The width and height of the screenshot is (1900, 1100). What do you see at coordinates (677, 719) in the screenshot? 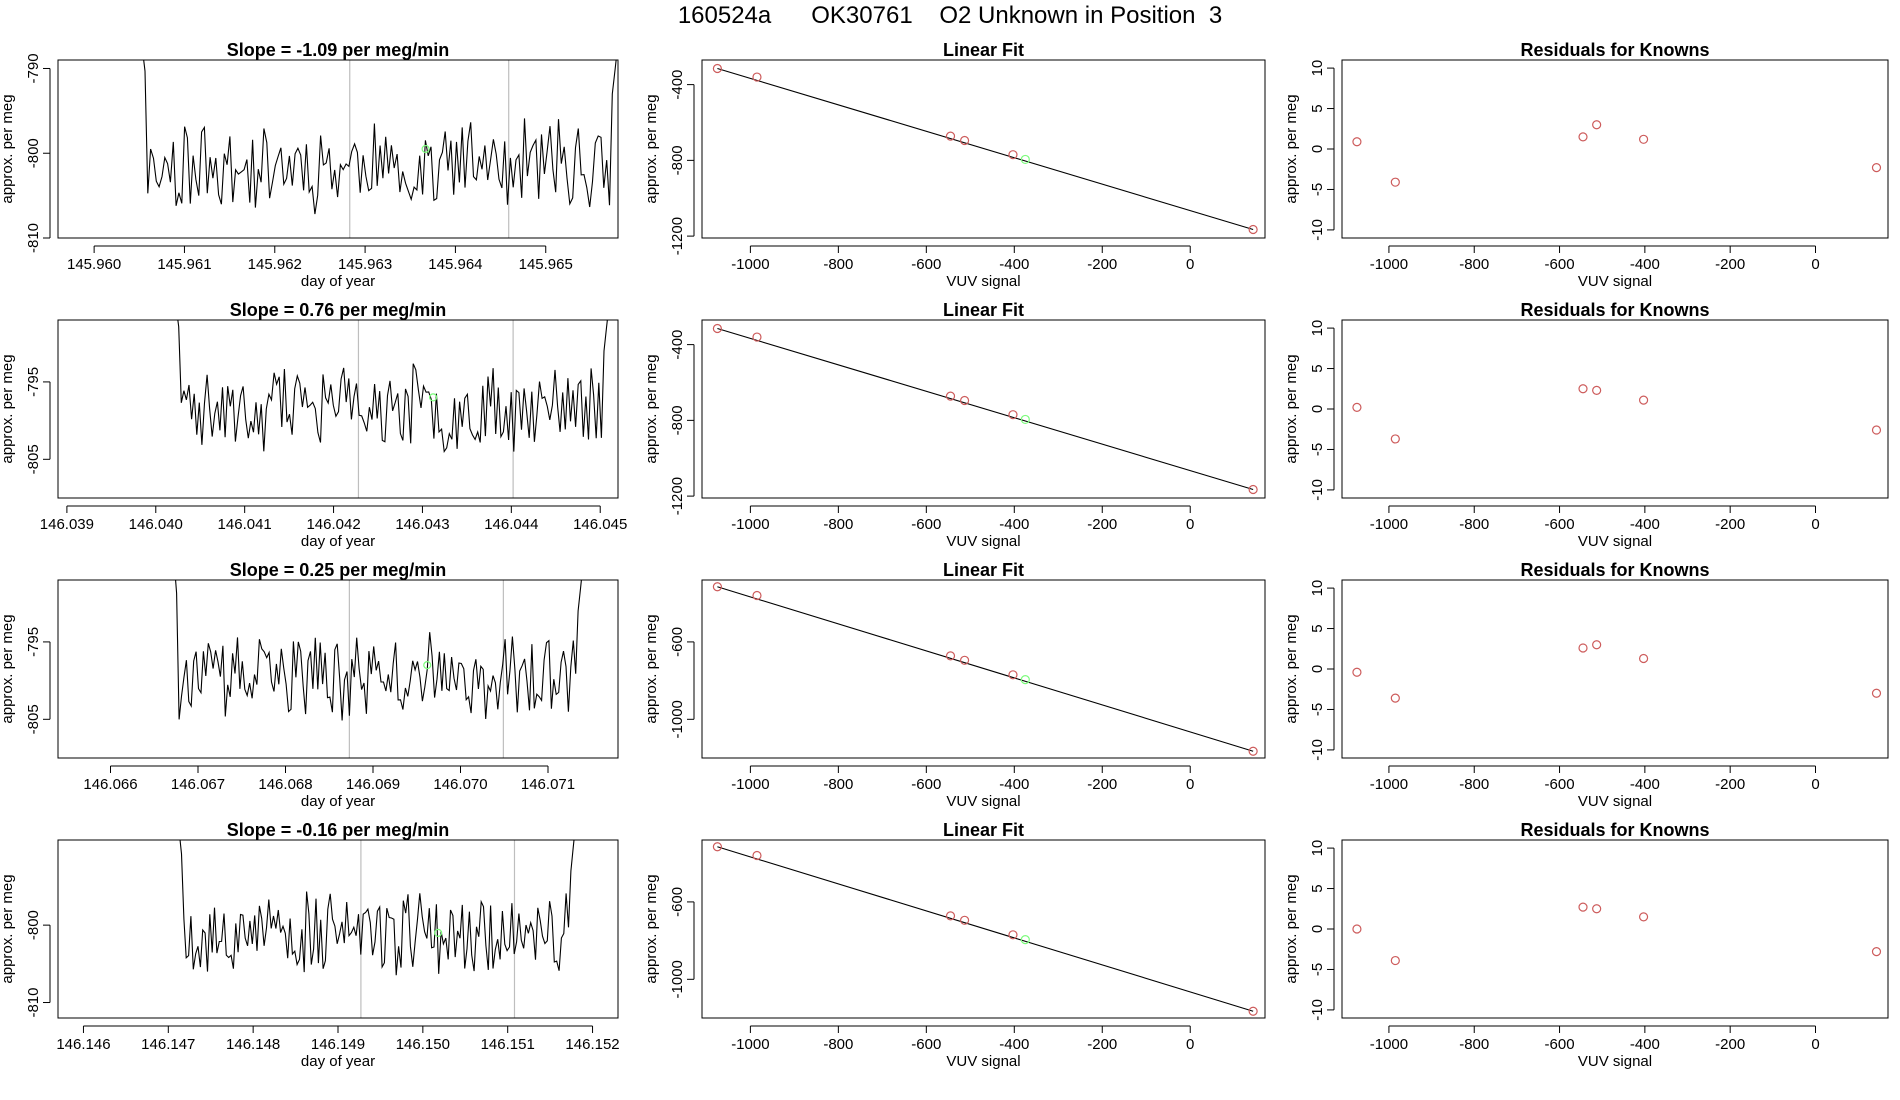
I see `y-tick-label: -1000` at bounding box center [677, 719].